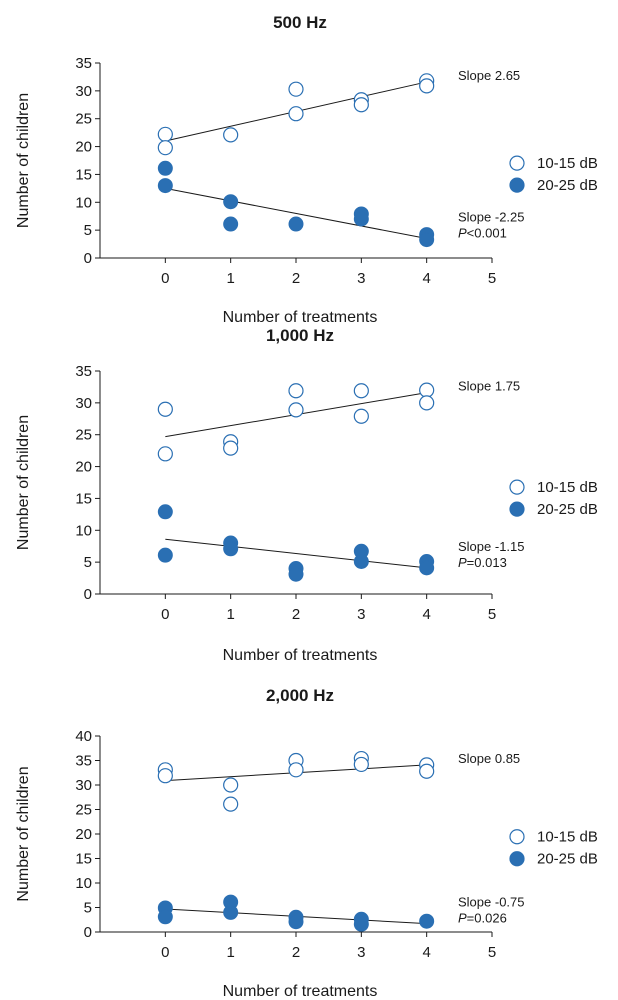  What do you see at coordinates (83, 736) in the screenshot?
I see `y-tick-label: 40` at bounding box center [83, 736].